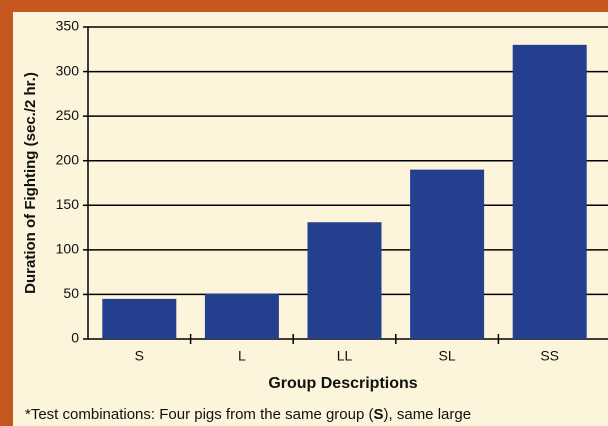 This screenshot has width=608, height=426. What do you see at coordinates (139, 356) in the screenshot?
I see `x-tick-label: S` at bounding box center [139, 356].